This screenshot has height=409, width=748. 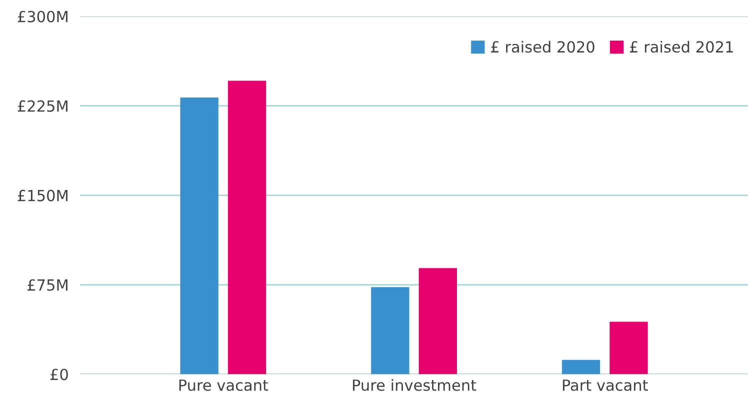 What do you see at coordinates (43, 106) in the screenshot?
I see `y-tick-label: £225M` at bounding box center [43, 106].